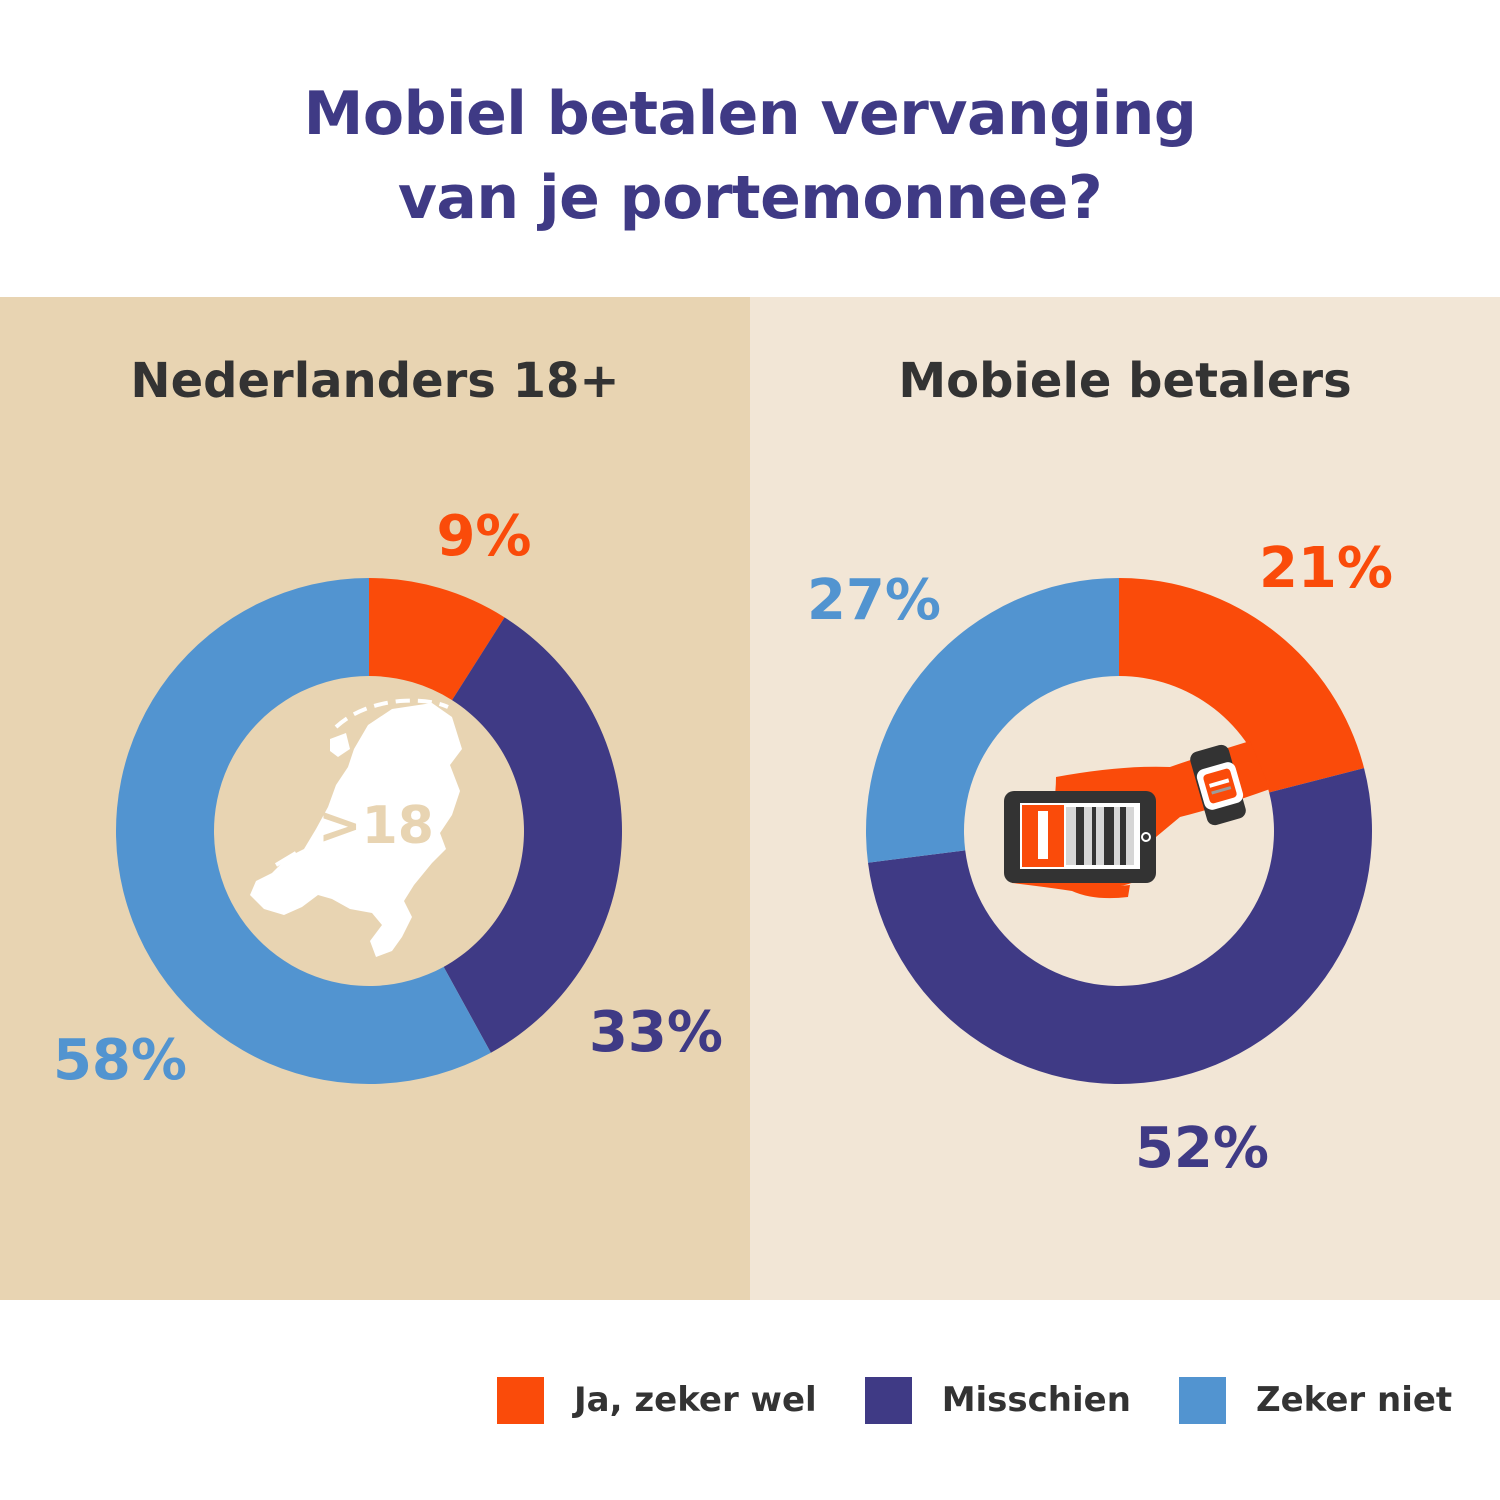 The height and width of the screenshot is (1500, 1500). I want to click on data-label-ja-zeker-wel: 21%, so click(1326, 568).